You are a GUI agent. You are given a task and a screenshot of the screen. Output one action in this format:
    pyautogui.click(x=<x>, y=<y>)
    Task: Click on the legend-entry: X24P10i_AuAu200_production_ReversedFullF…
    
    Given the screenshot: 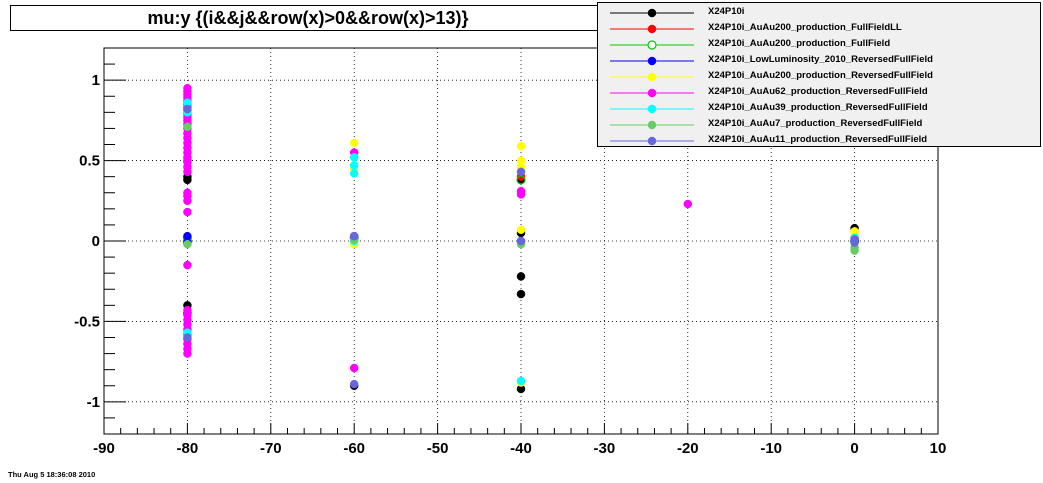 What is the action you would take?
    pyautogui.click(x=818, y=77)
    